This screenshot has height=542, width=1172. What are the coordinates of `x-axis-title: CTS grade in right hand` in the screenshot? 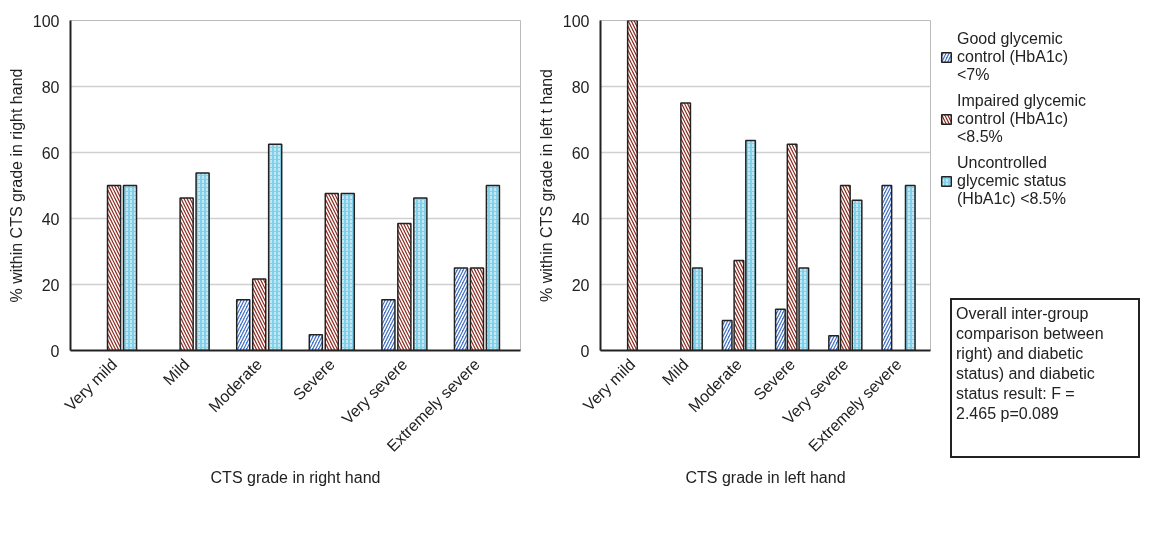 It's located at (295, 477).